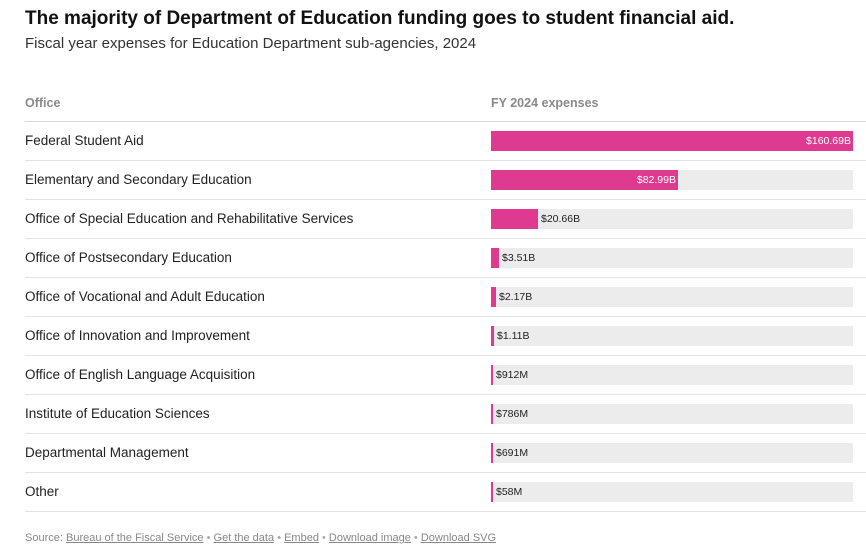  What do you see at coordinates (107, 452) in the screenshot?
I see `office-name: Departmental Management` at bounding box center [107, 452].